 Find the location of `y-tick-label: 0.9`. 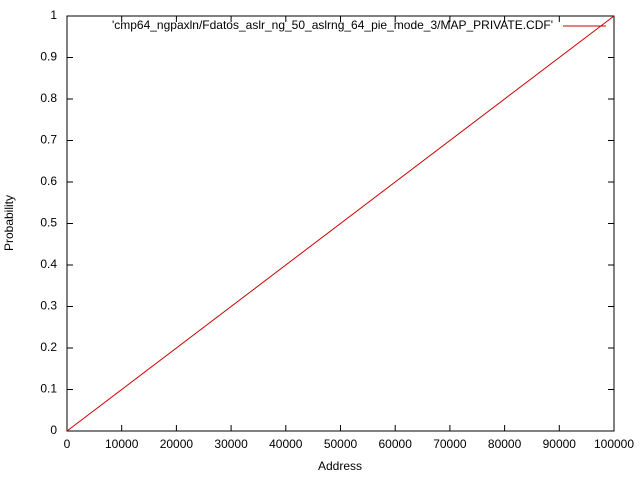

y-tick-label: 0.9 is located at coordinates (48, 57).